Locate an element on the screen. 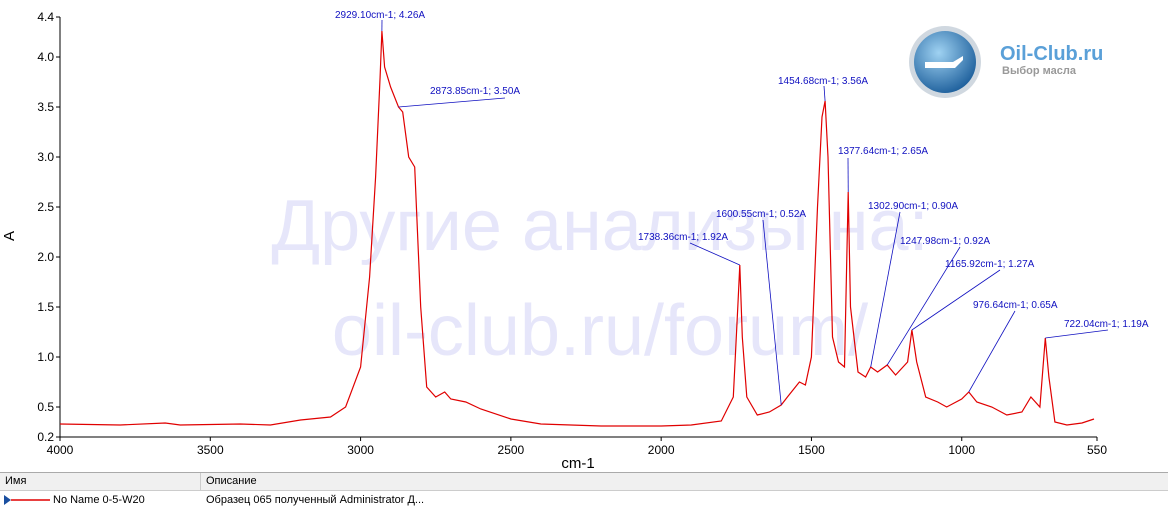 Image resolution: width=1168 pixels, height=510 pixels. column-header: Описание is located at coordinates (231, 481).